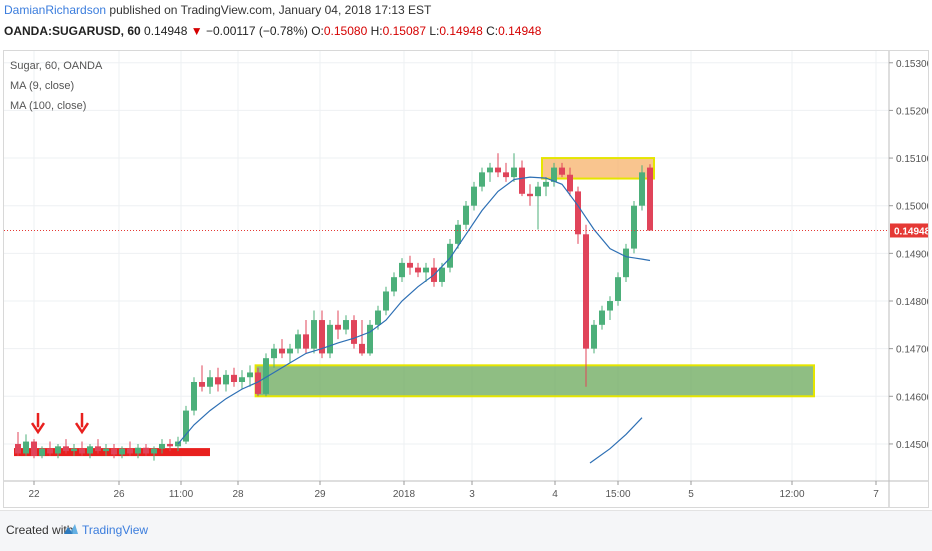  Describe the element at coordinates (520, 31) in the screenshot. I see `close-value: 0.14948` at that location.